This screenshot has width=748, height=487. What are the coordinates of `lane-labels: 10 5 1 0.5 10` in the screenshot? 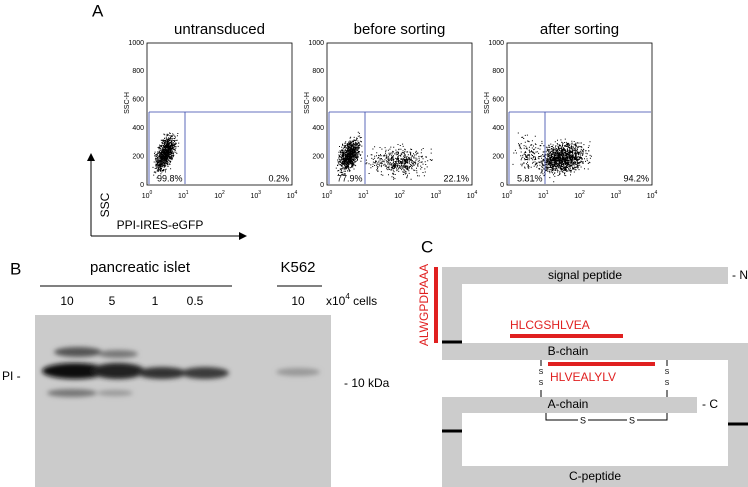 It's located at (182, 301).